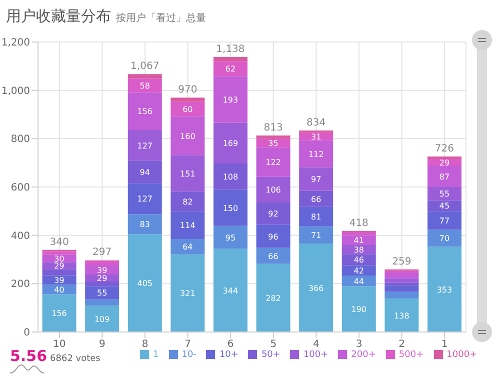 The image size is (500, 376). I want to click on legend-label: 500+, so click(411, 355).